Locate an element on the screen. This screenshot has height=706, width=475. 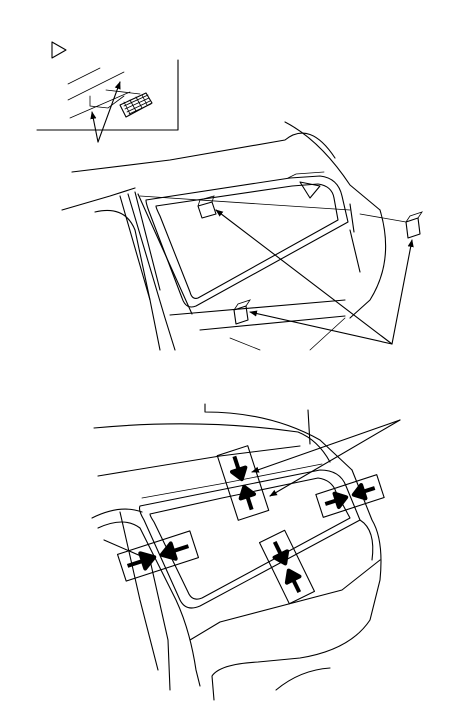
inset-detail is located at coordinates (107, 92).